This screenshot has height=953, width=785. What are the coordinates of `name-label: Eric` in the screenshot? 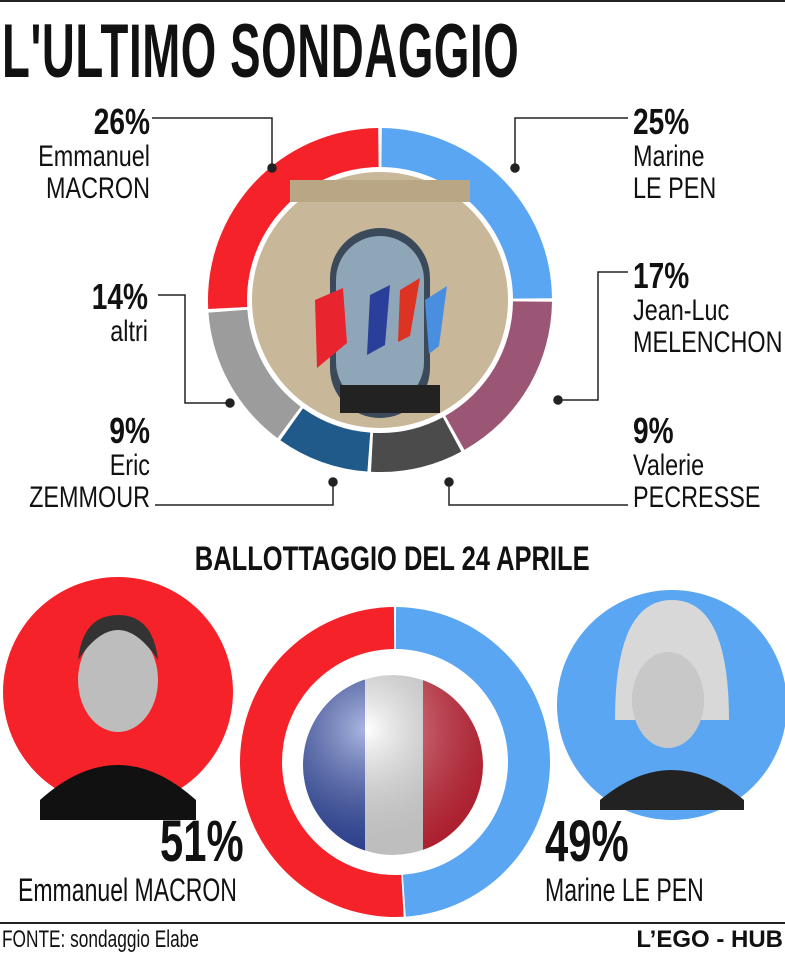 It's located at (129, 465).